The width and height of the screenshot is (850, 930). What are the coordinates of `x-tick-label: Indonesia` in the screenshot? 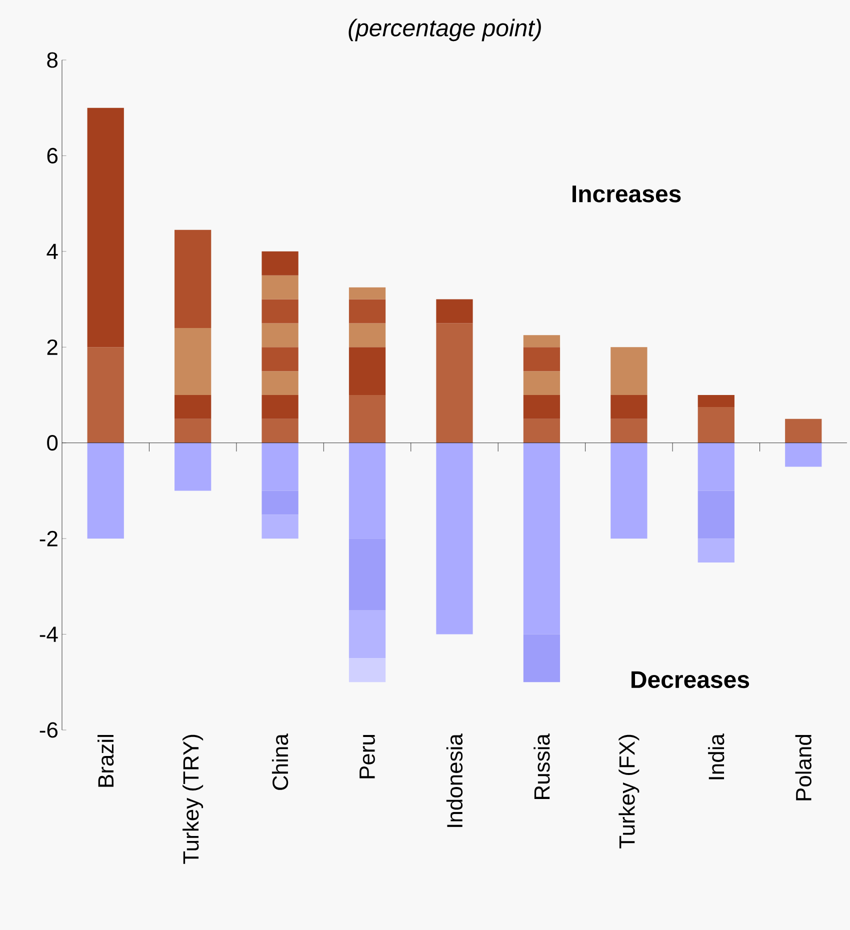 It's located at (454, 780).